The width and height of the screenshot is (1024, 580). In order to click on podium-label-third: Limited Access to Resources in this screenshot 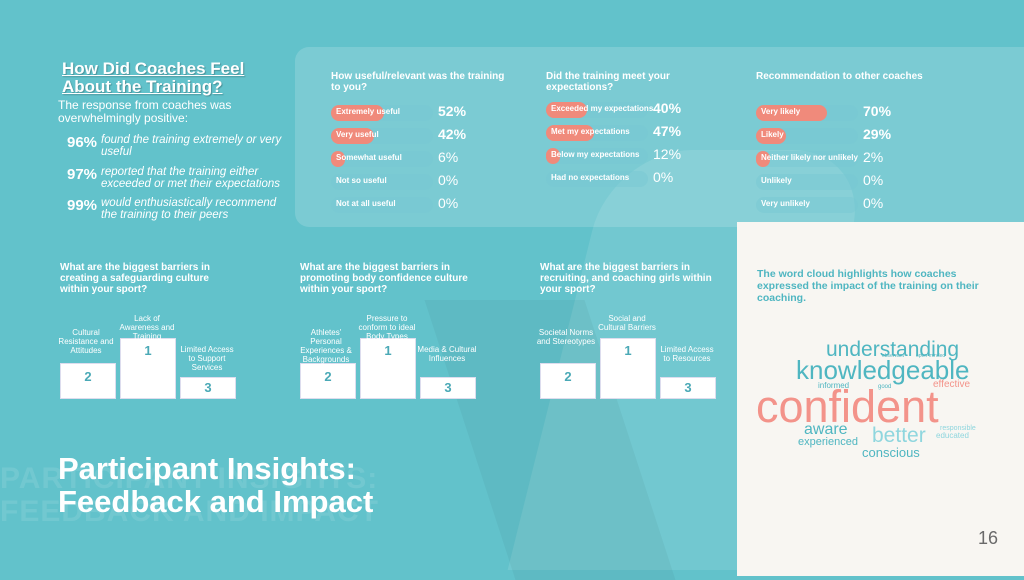, I will do `click(687, 354)`.